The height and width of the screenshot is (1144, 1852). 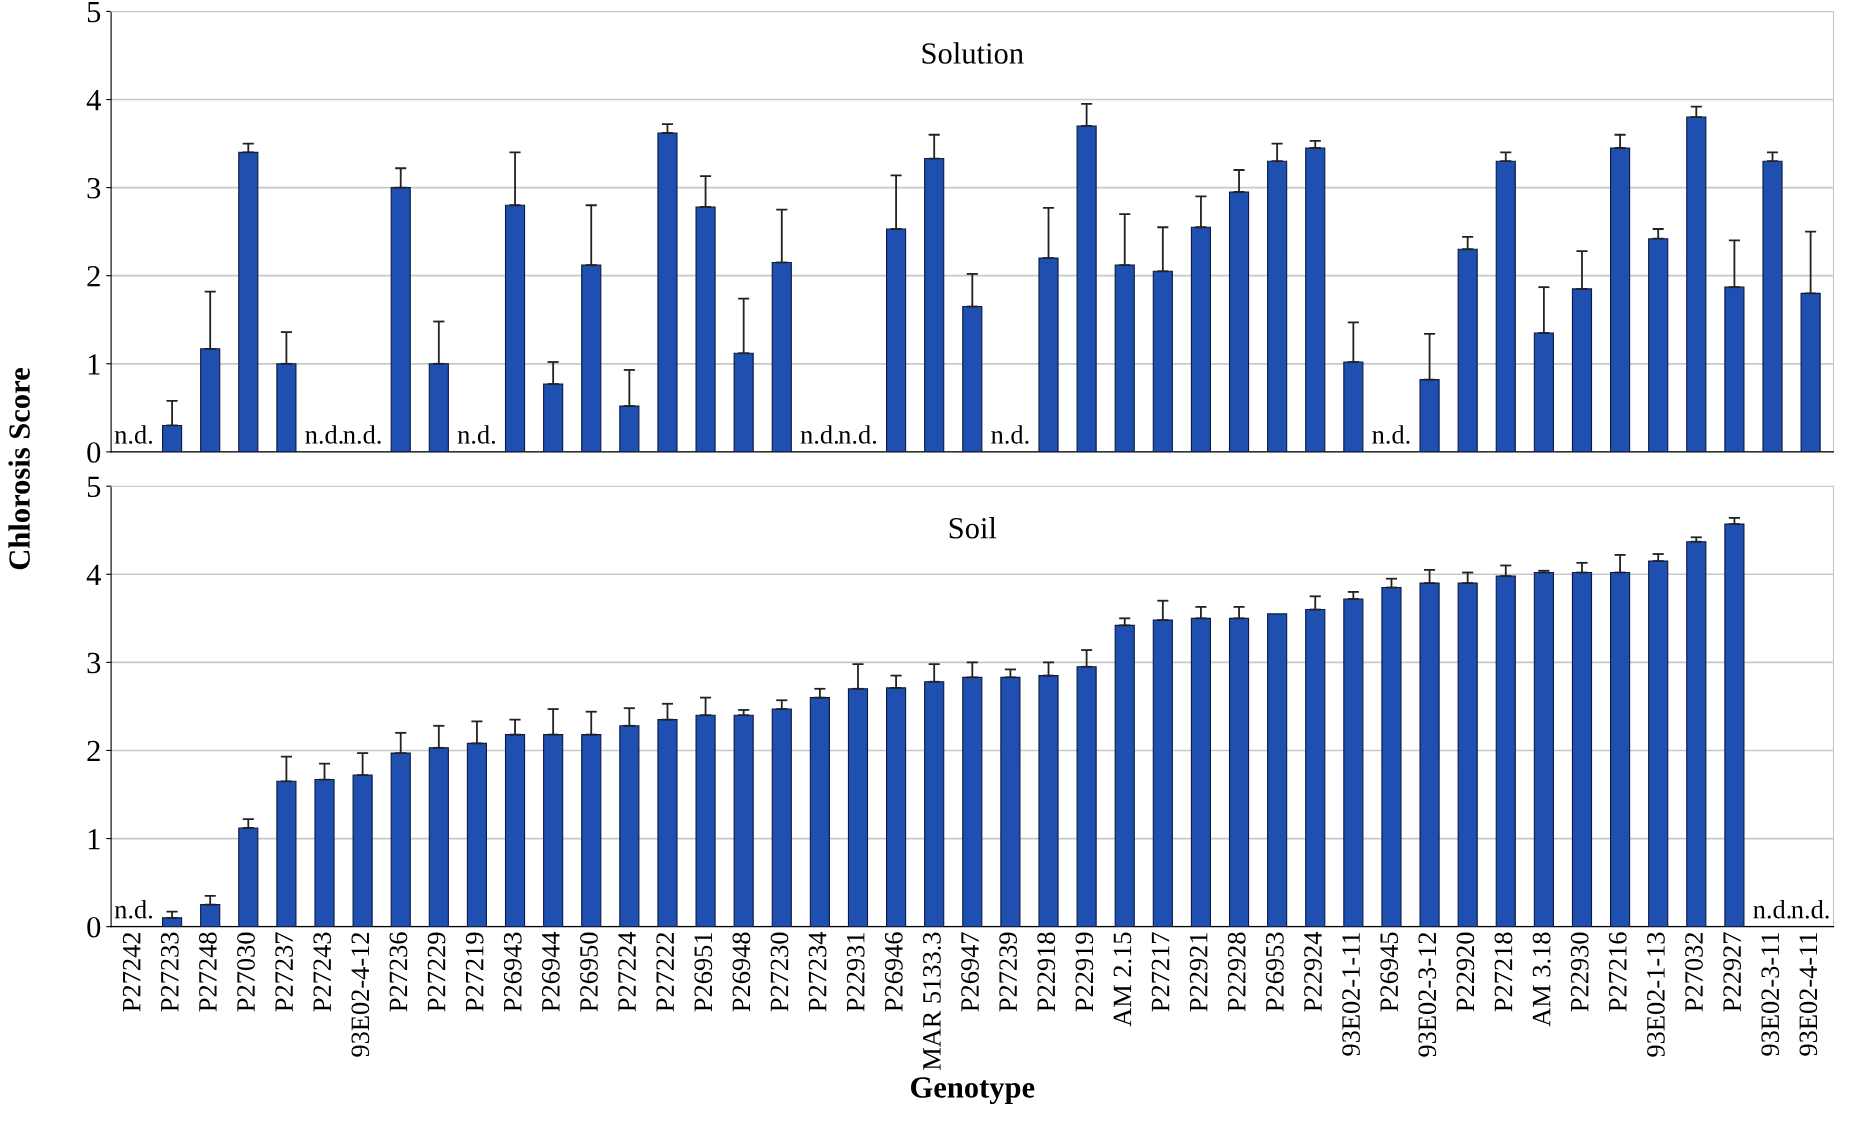 What do you see at coordinates (589, 972) in the screenshot?
I see `x-tick-label: P26950` at bounding box center [589, 972].